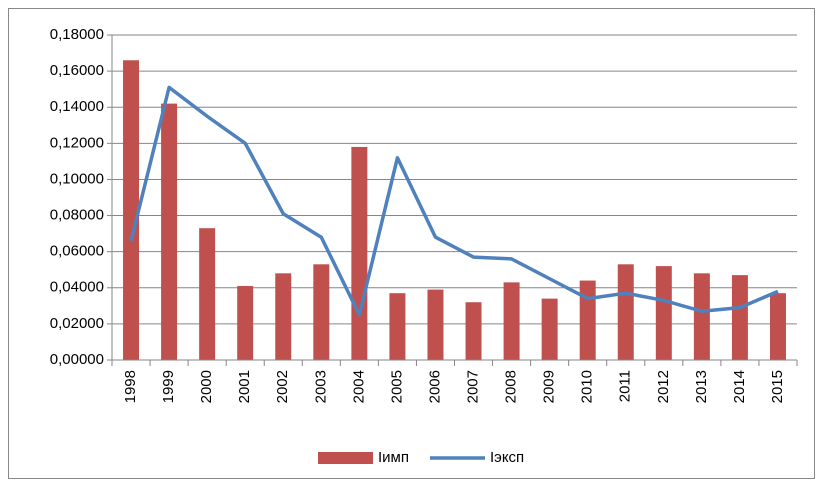 Image resolution: width=822 pixels, height=485 pixels. What do you see at coordinates (393, 457) in the screenshot?
I see `legend-label: Iимп` at bounding box center [393, 457].